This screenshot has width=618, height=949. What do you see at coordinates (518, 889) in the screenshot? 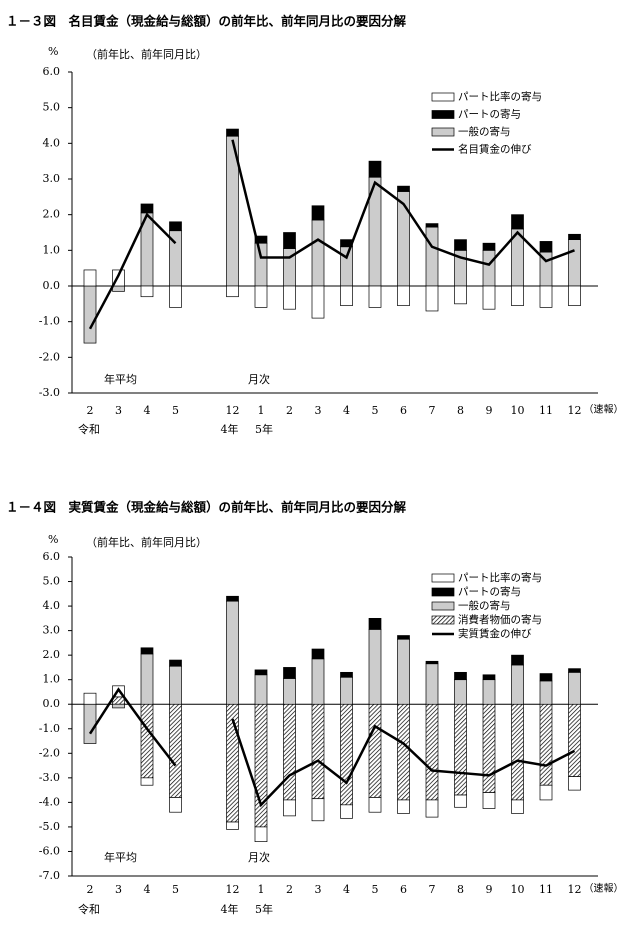
I see `x-tick-label: 10` at bounding box center [518, 889].